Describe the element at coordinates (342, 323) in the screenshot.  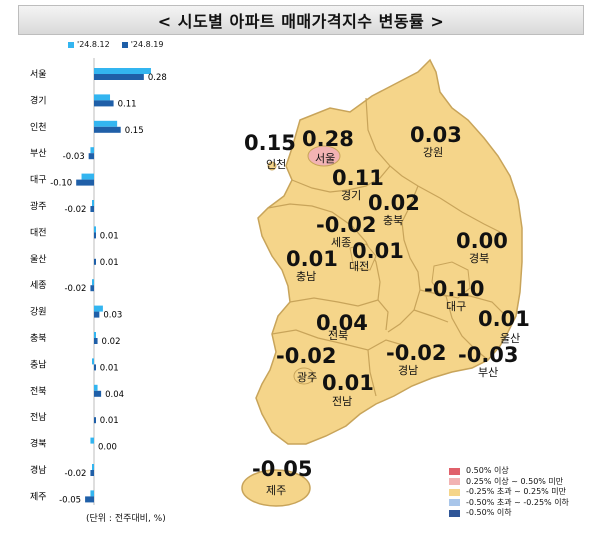
I see `jeonbuk-value: 0.04` at that location.